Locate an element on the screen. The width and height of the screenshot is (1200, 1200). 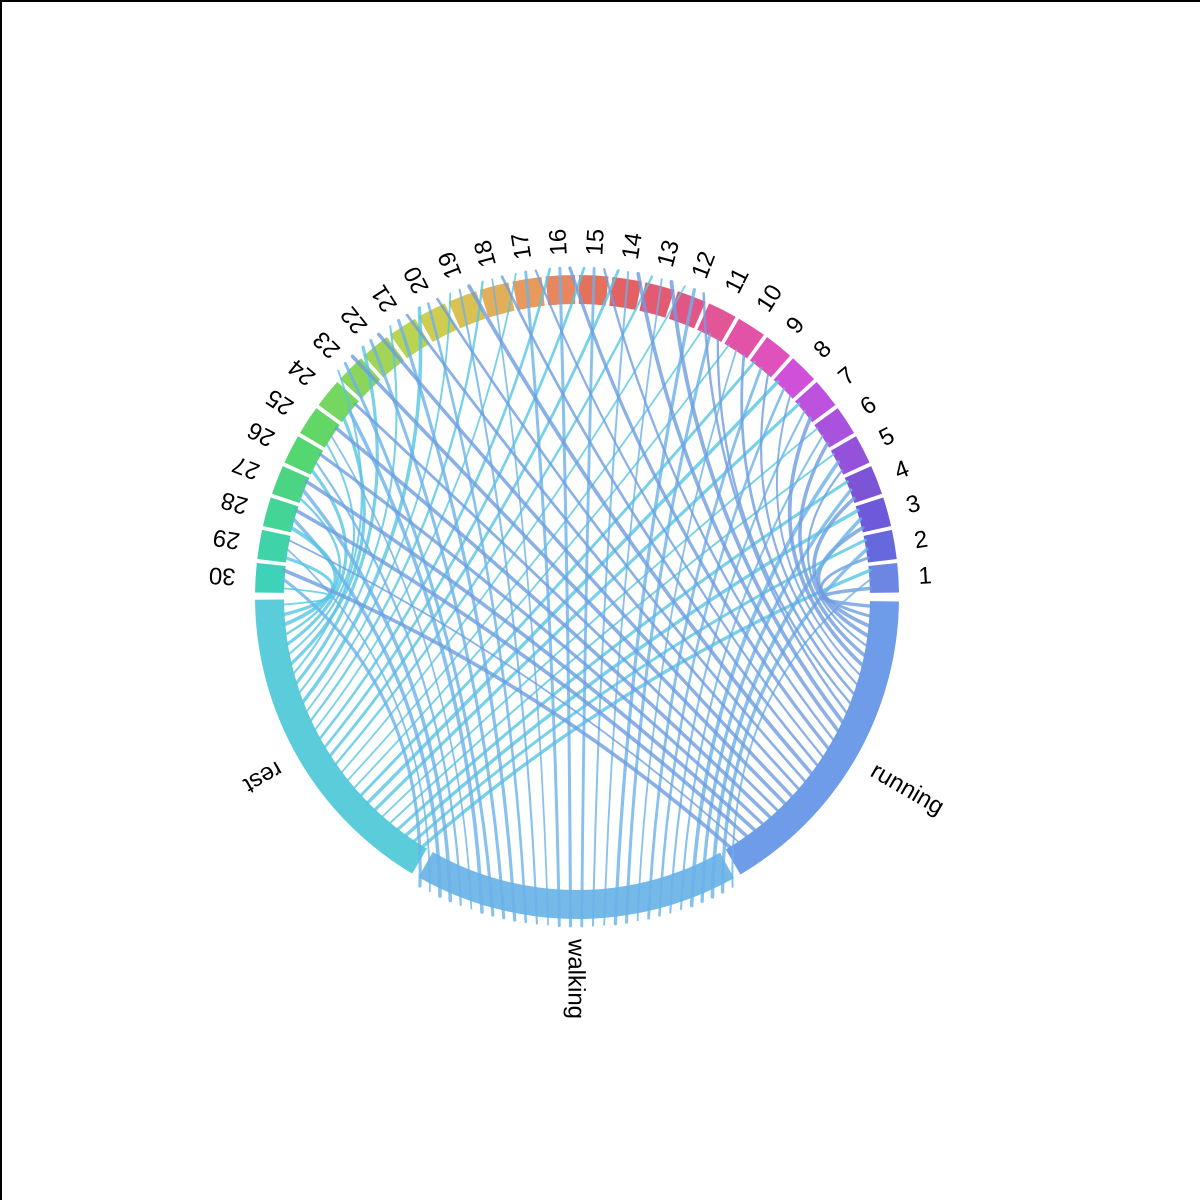
chord-link-14-rest is located at coordinates (474, 513).